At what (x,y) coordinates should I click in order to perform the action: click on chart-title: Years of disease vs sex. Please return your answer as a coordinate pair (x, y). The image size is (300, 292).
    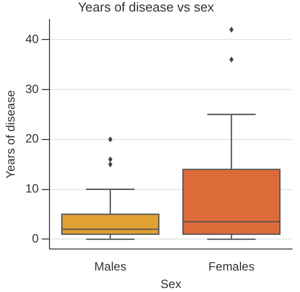
    Looking at the image, I should click on (146, 7).